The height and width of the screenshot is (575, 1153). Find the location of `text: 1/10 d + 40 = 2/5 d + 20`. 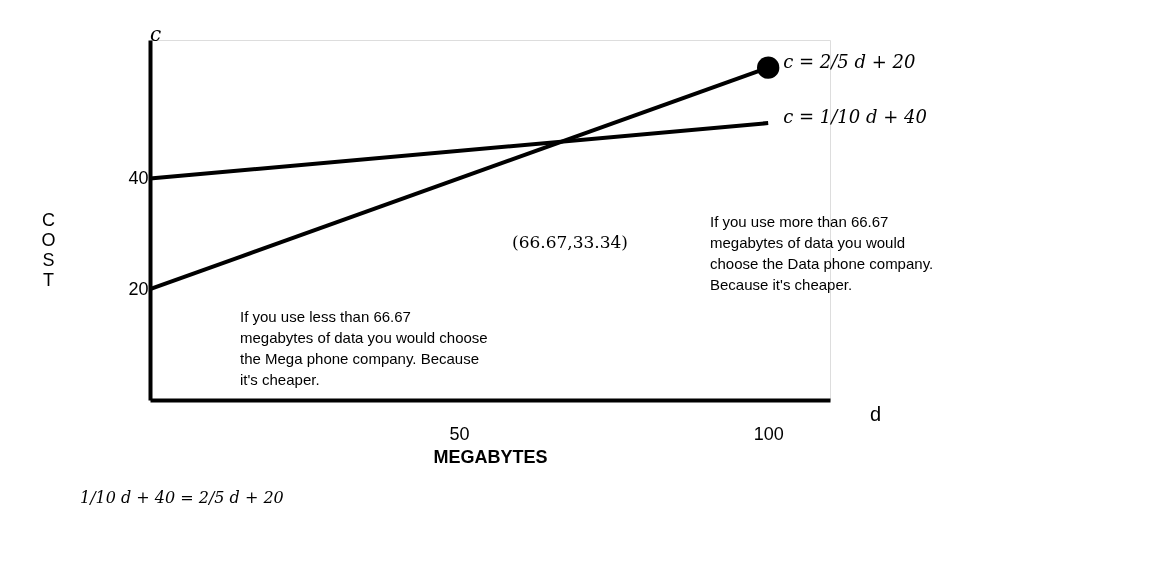

text: 1/10 d + 40 = 2/5 d + 20 is located at coordinates (182, 497).